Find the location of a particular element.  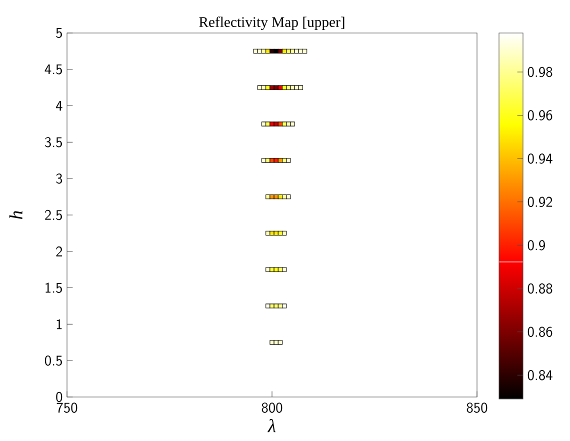

x-tick-label: 850 is located at coordinates (477, 407).